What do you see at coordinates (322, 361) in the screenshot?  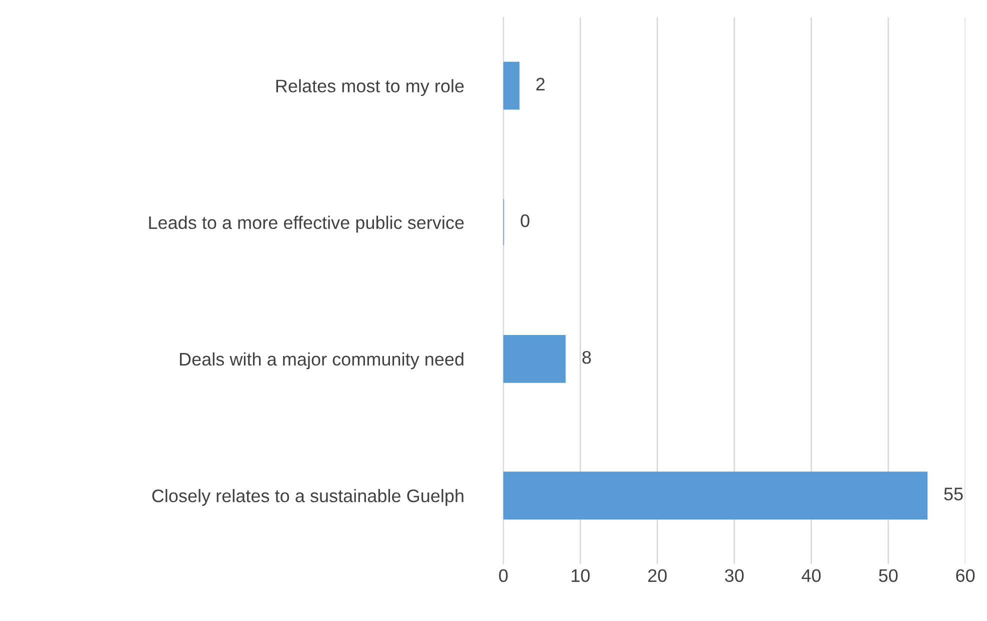 I see `y-tick-label: Deals with a major community need` at bounding box center [322, 361].